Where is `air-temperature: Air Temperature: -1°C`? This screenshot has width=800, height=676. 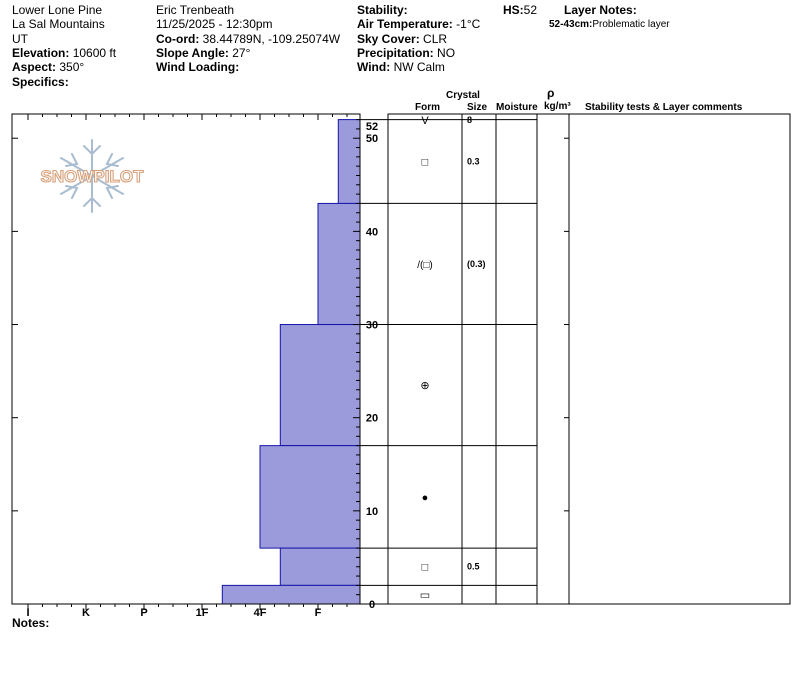 air-temperature: Air Temperature: -1°C is located at coordinates (418, 24).